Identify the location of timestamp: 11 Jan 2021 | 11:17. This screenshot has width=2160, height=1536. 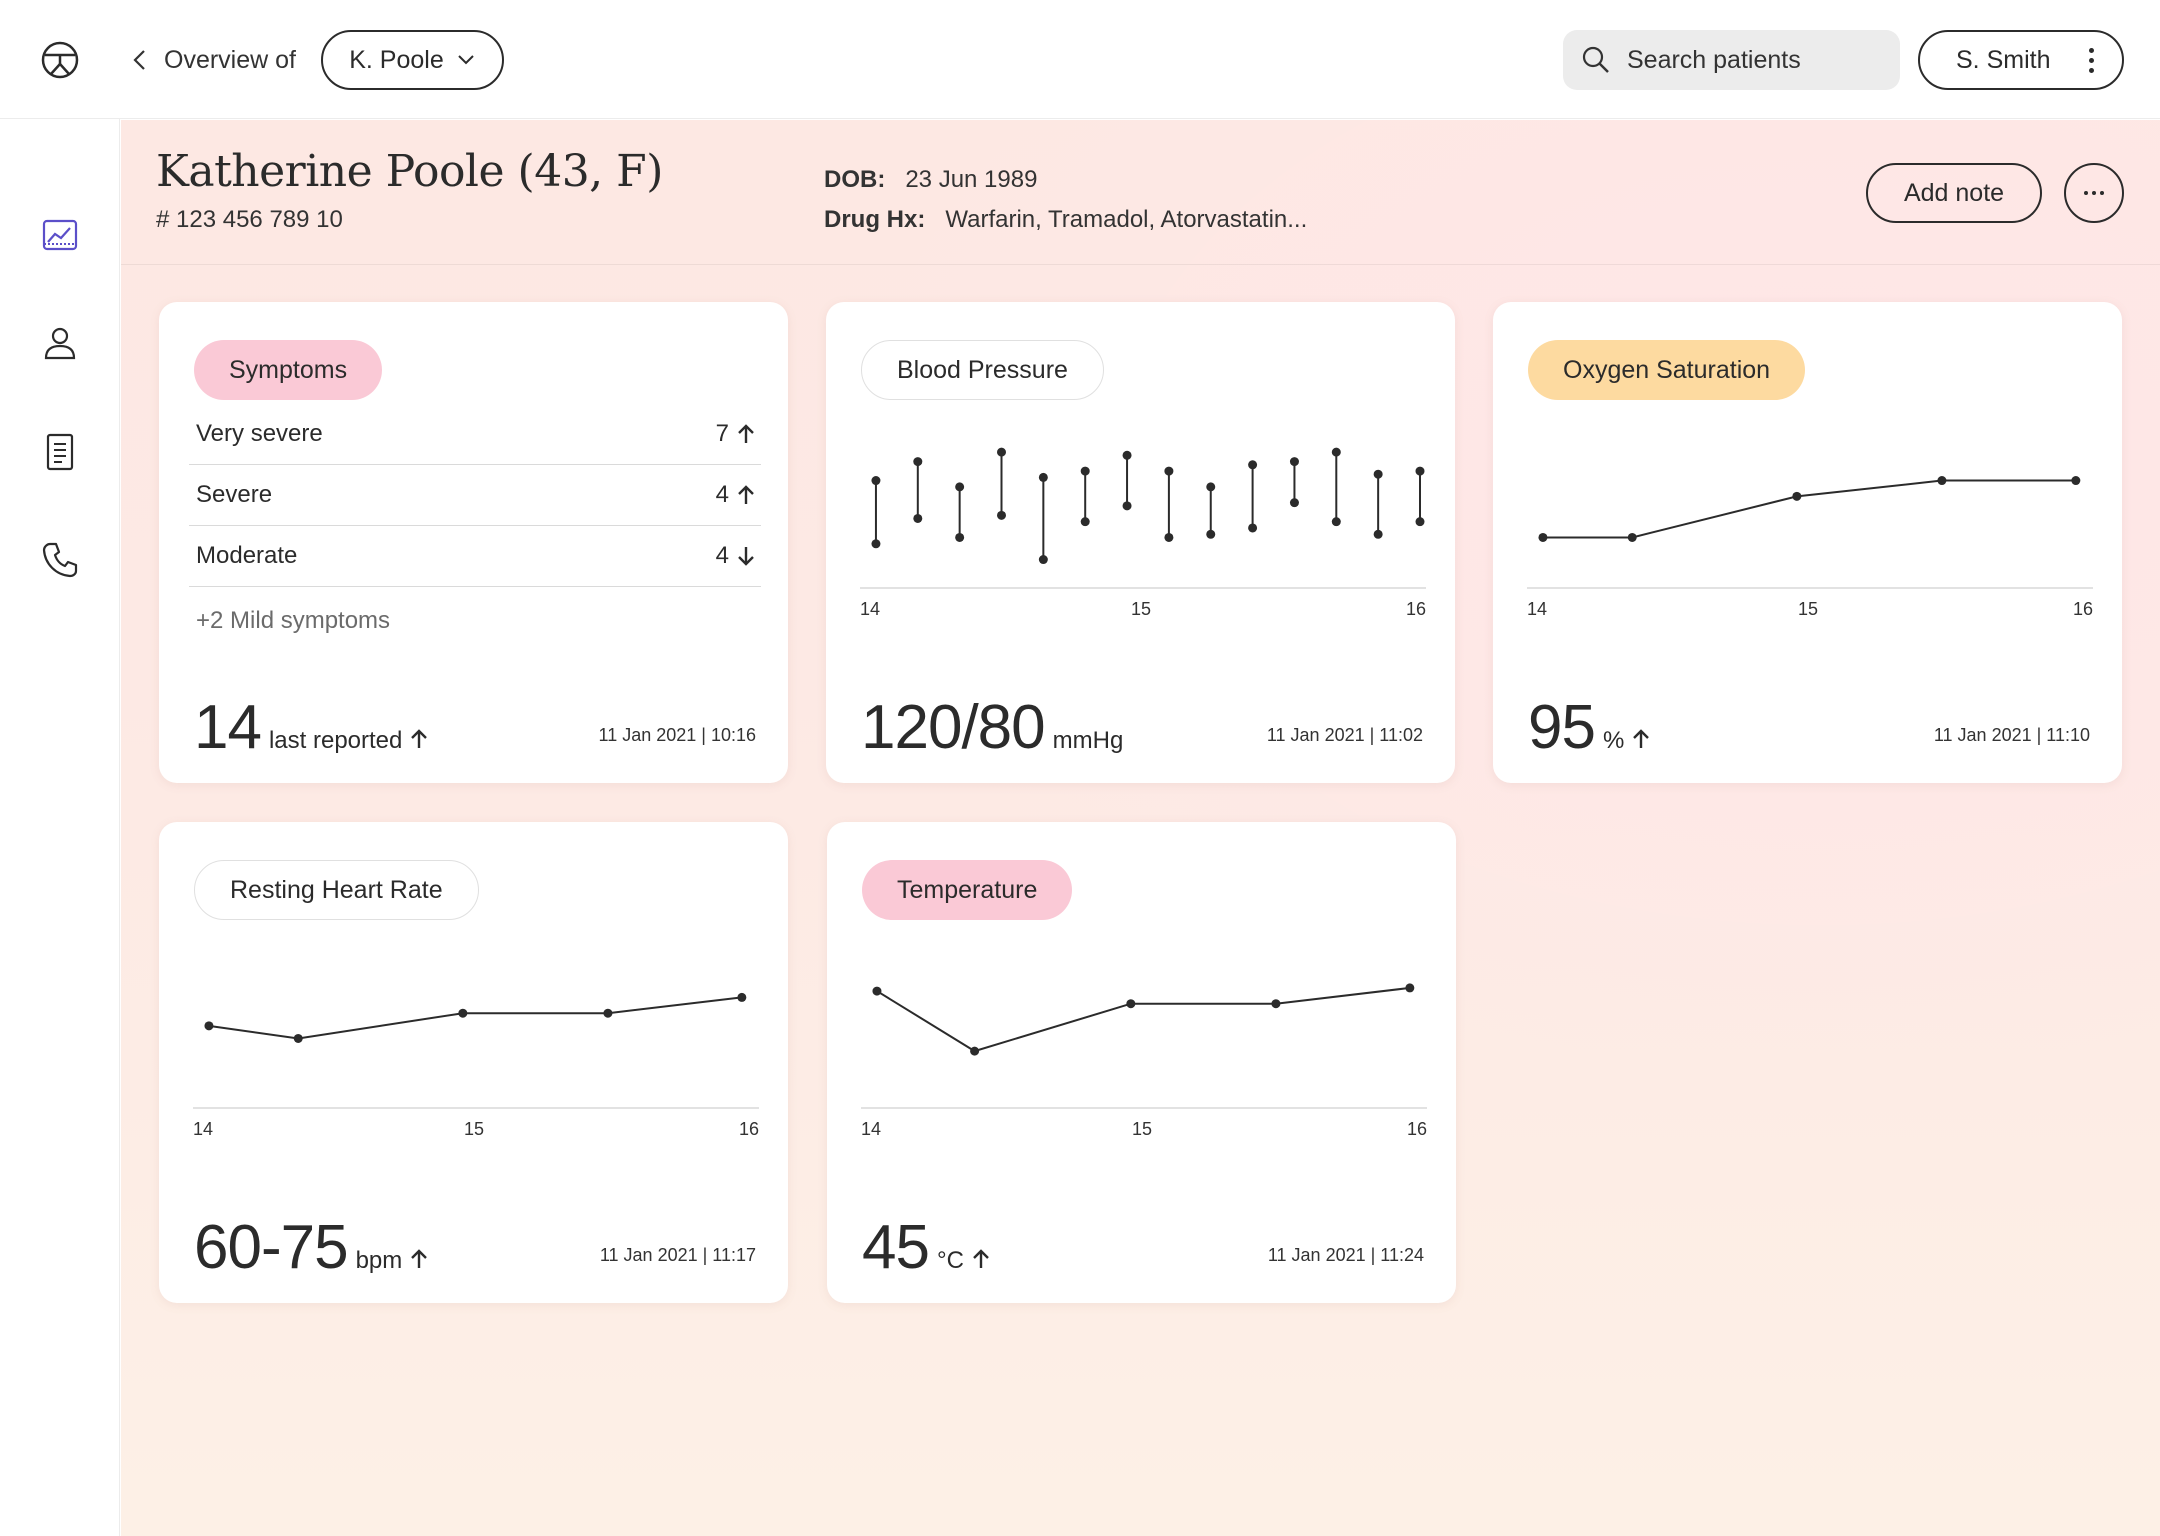
(677, 1255).